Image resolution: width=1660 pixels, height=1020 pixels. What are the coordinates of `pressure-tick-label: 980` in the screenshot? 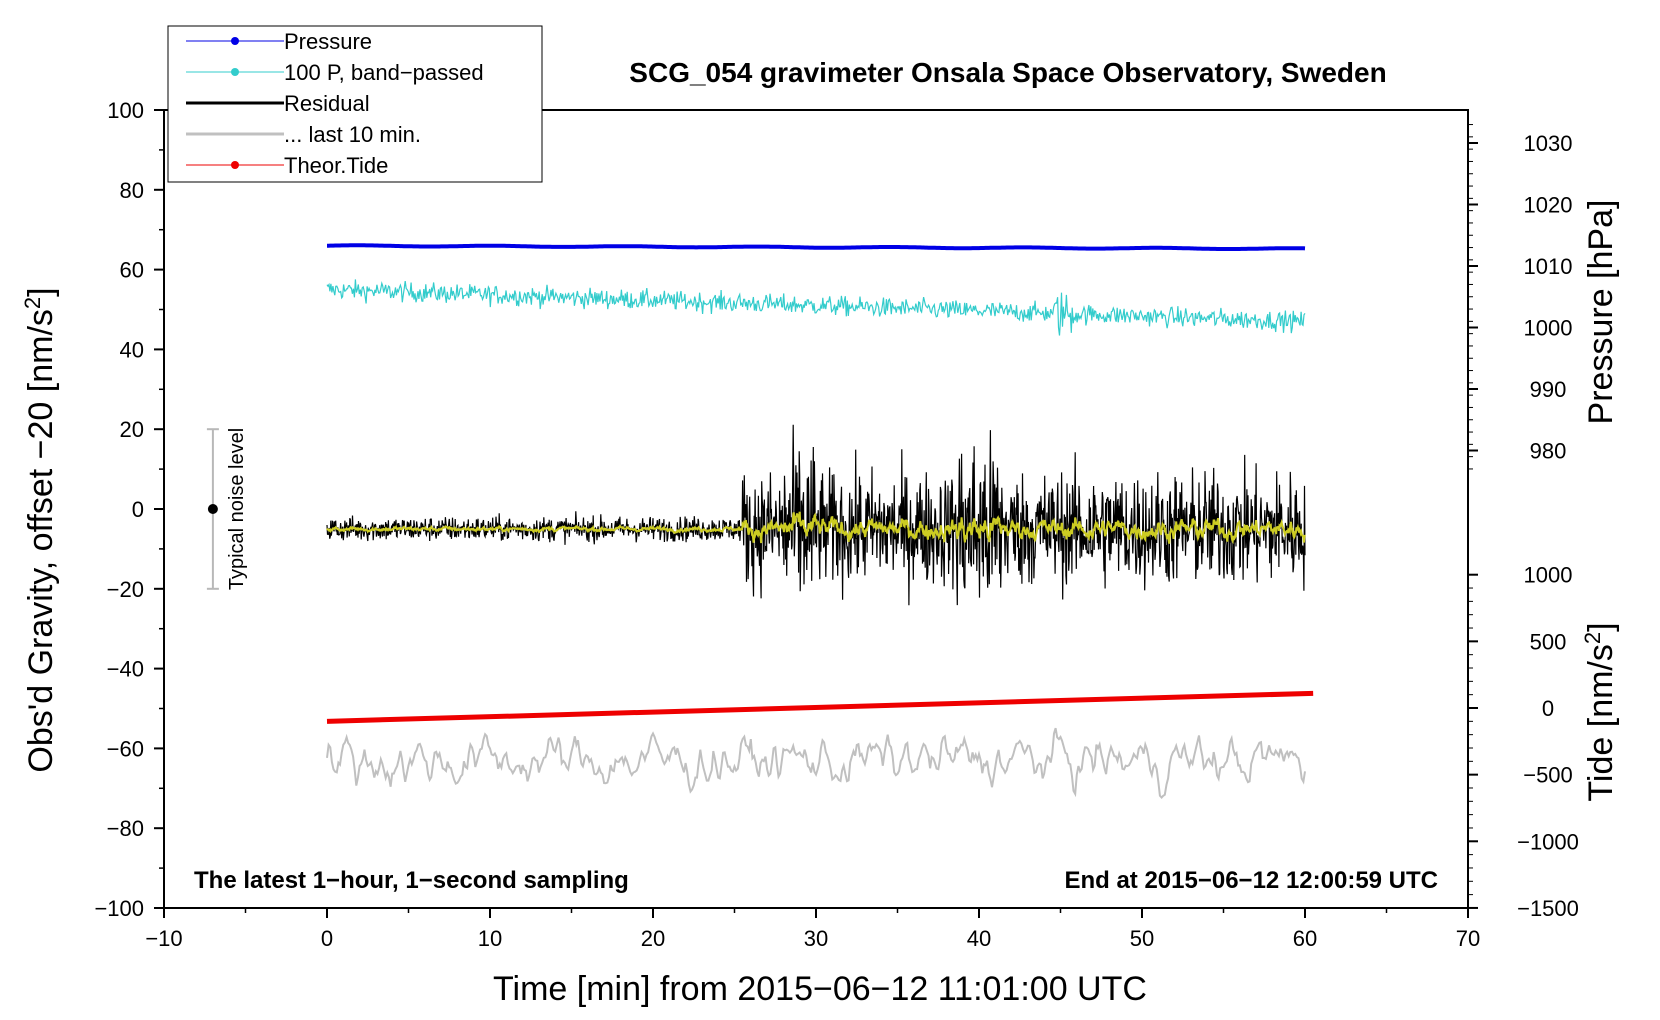 It's located at (1548, 451).